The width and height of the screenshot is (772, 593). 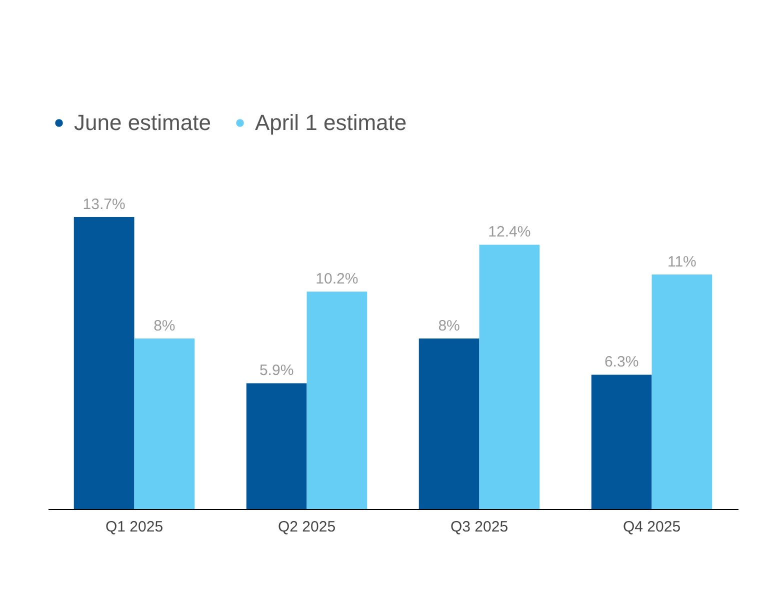 What do you see at coordinates (331, 122) in the screenshot?
I see `legend-label: April 1 estimate` at bounding box center [331, 122].